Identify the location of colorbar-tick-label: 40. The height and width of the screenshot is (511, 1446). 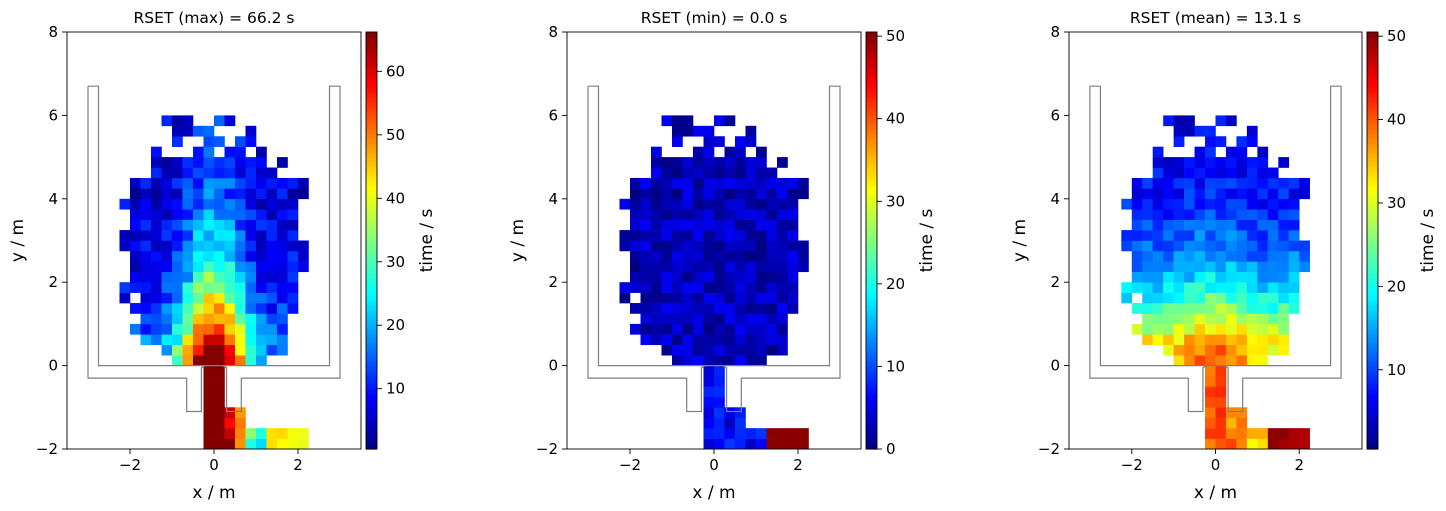
(895, 119).